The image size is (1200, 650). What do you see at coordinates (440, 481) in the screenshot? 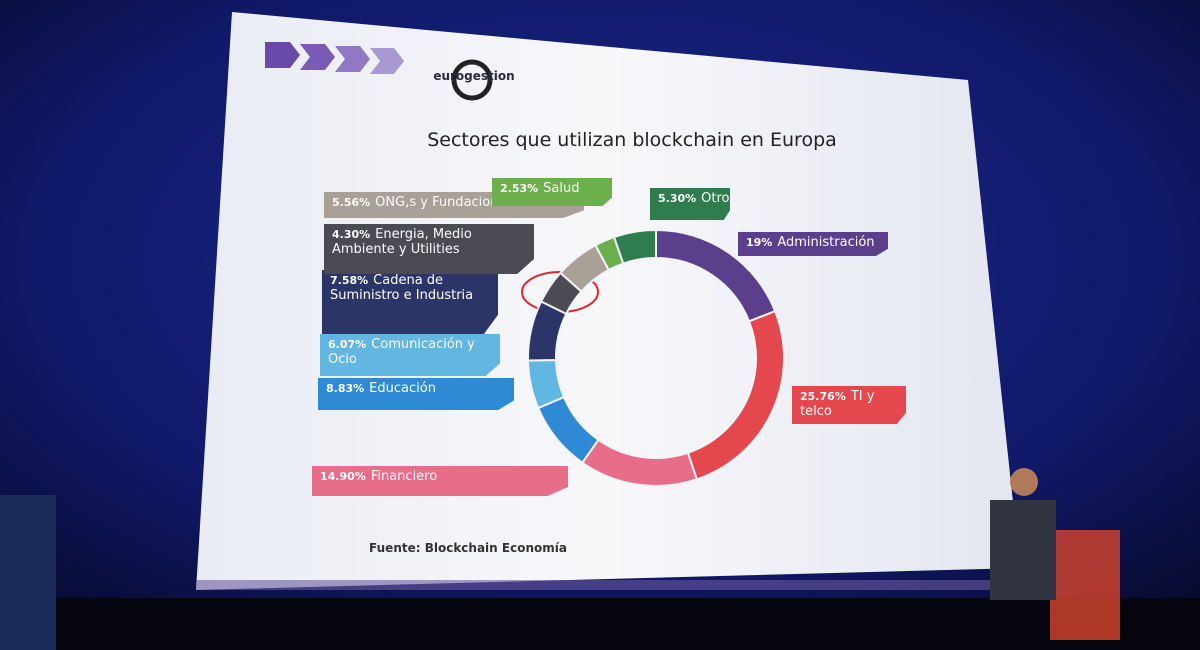
I see `slice-label: 14.90% Financiero` at bounding box center [440, 481].